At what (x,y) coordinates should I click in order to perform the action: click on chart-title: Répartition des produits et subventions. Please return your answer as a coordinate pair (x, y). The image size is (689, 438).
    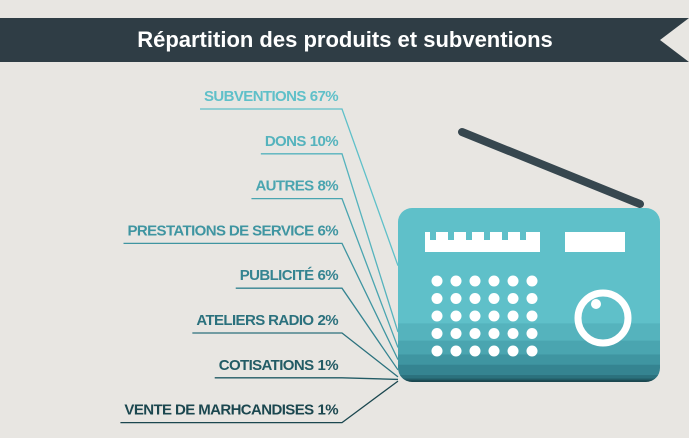
    Looking at the image, I should click on (345, 39).